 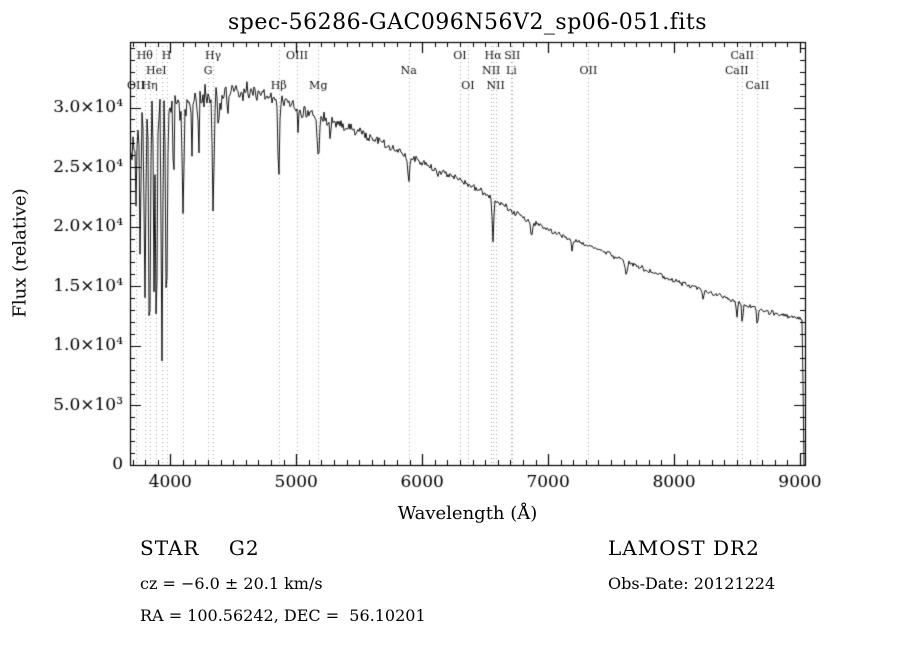 I want to click on obs-date: Obs-Date: 20121224, so click(x=692, y=583).